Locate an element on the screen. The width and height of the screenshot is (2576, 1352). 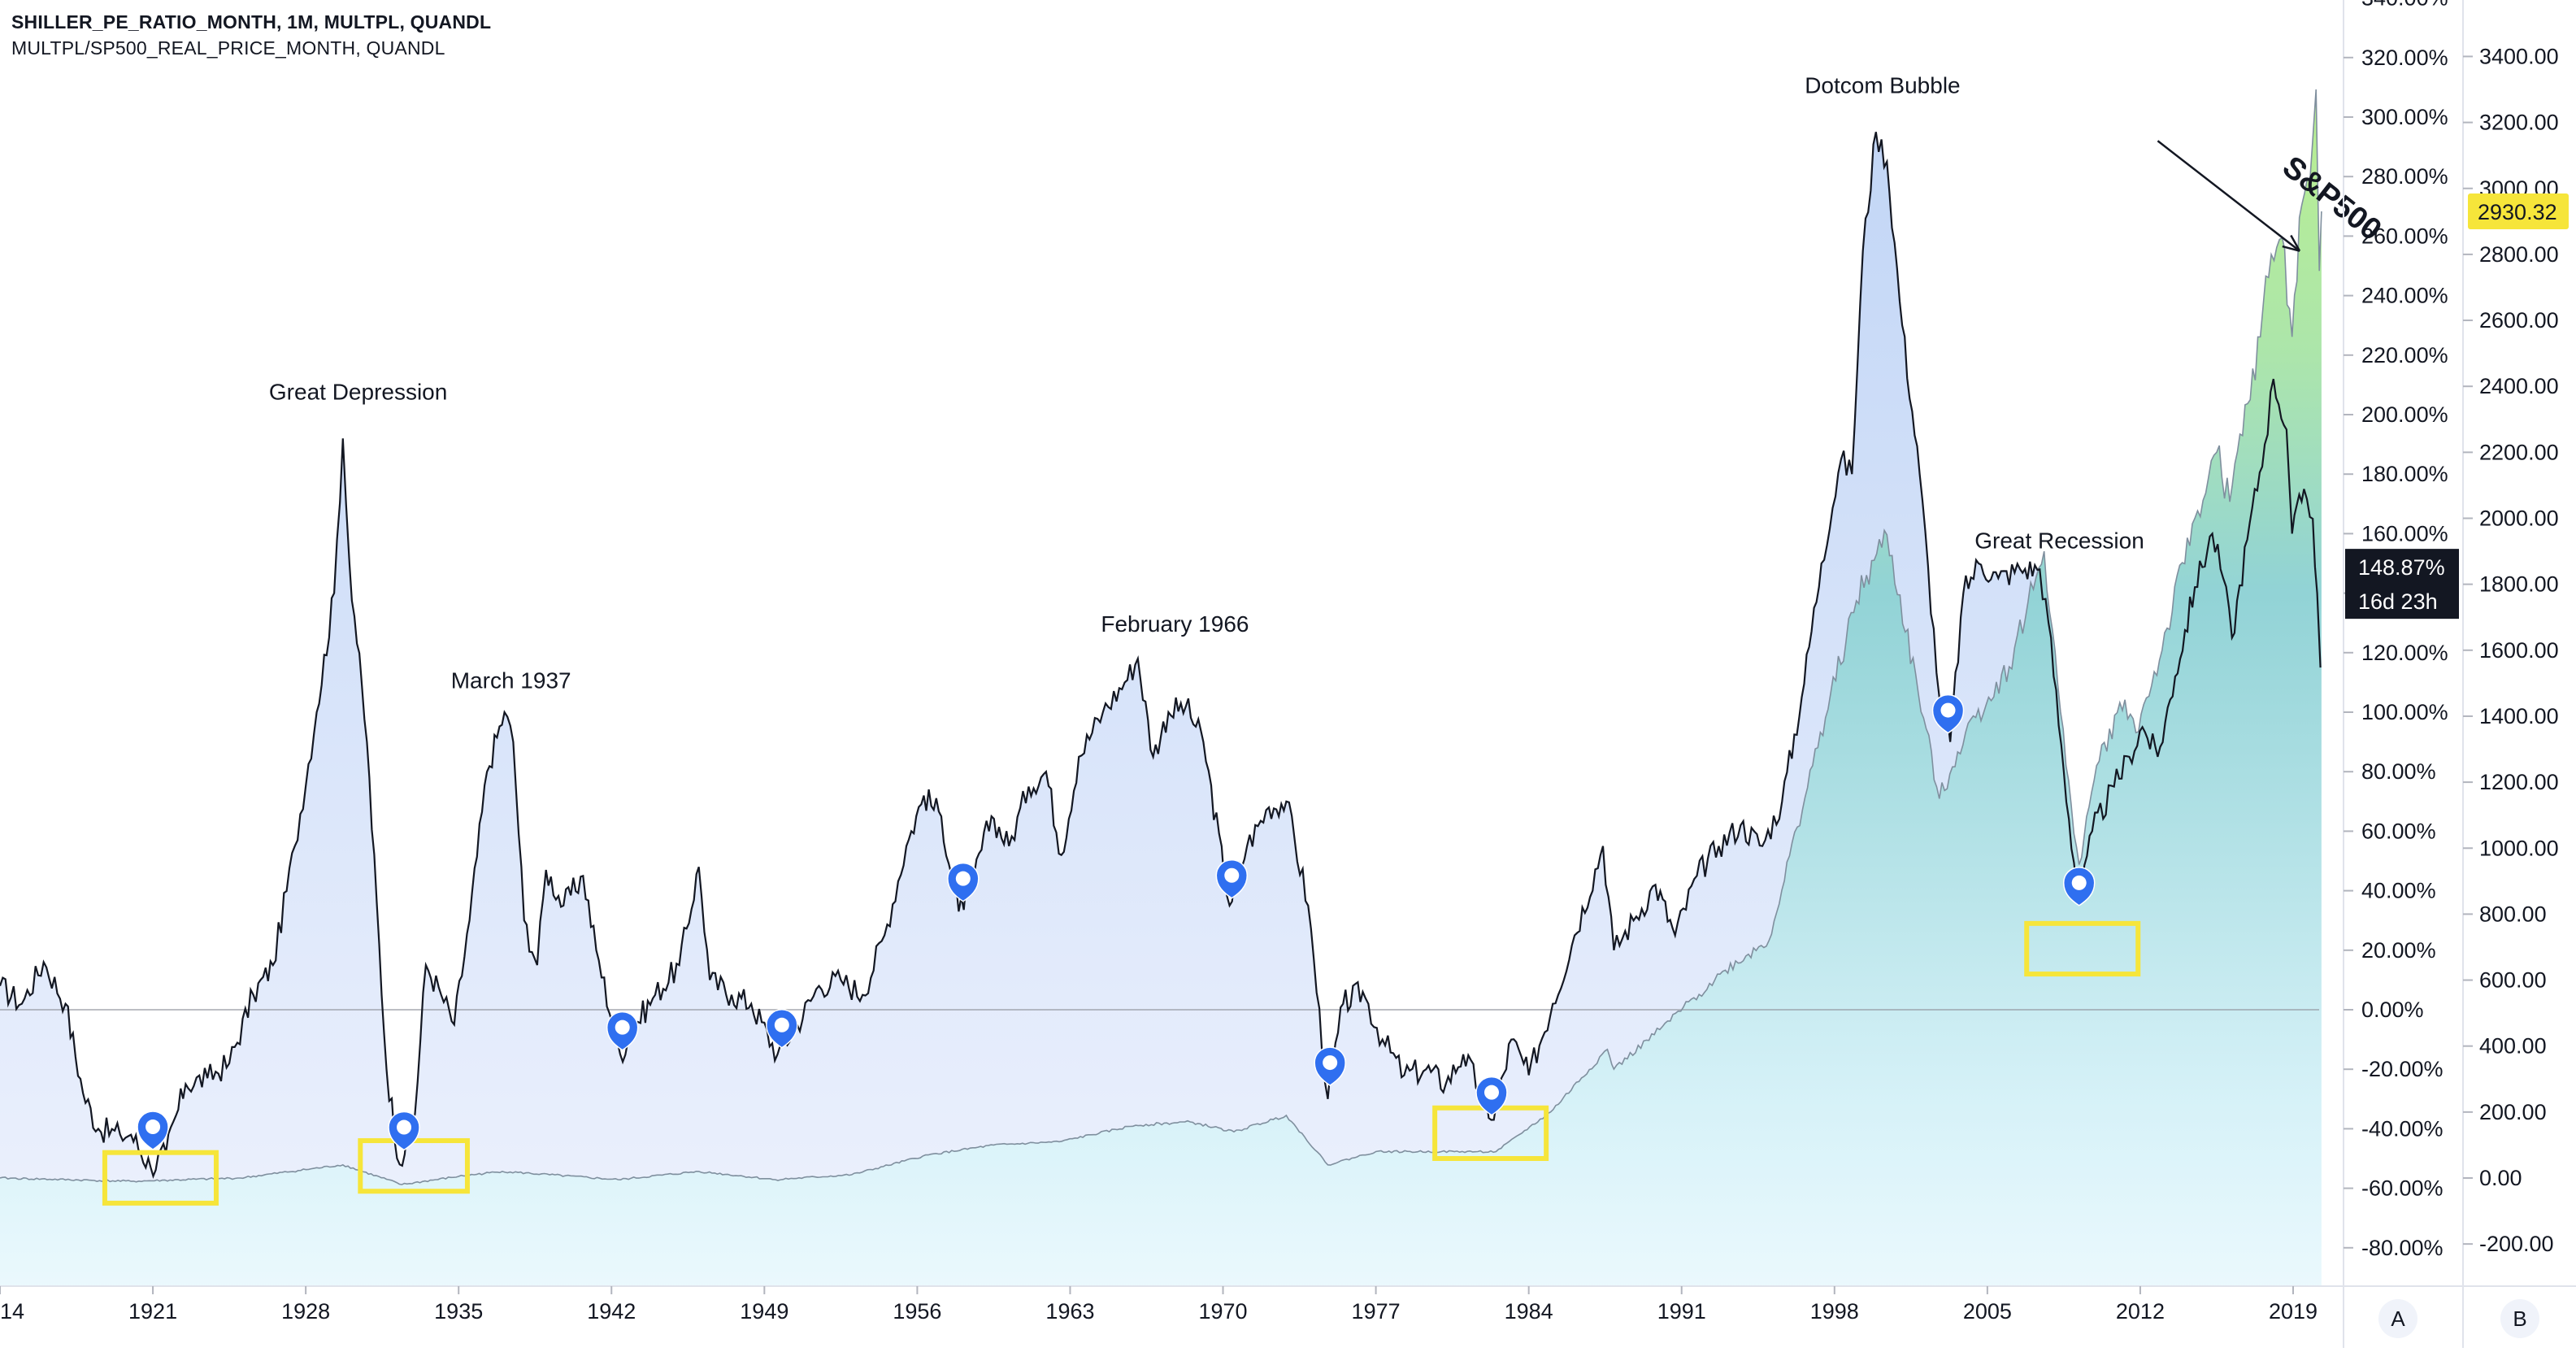
x-axis-label: 1963 is located at coordinates (1069, 1311).